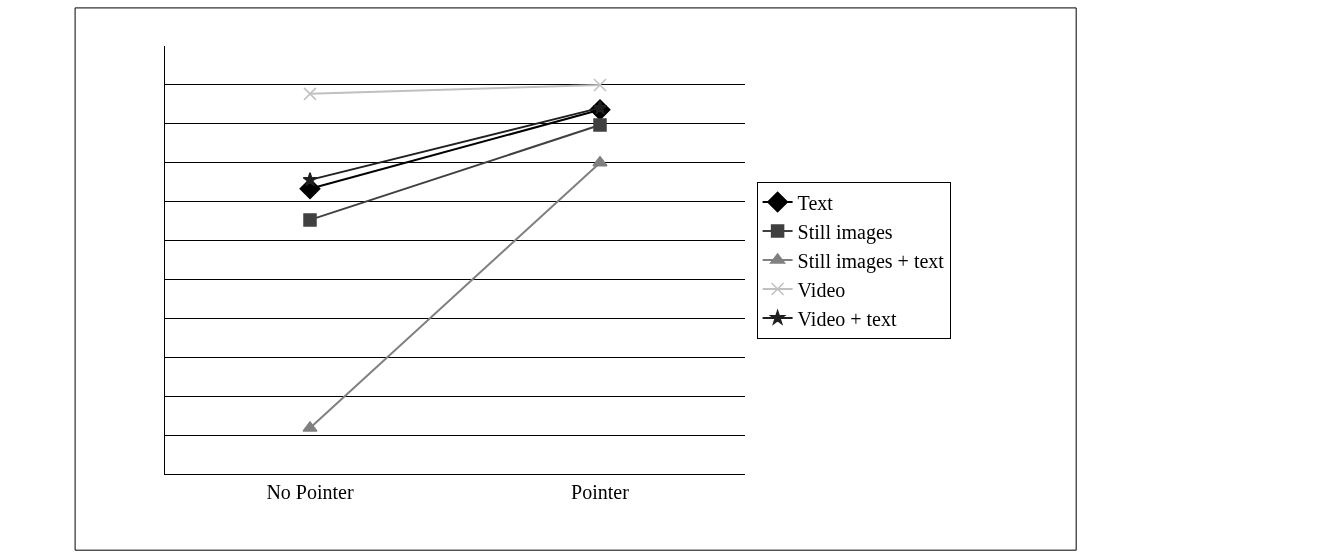 The width and height of the screenshot is (1339, 556). I want to click on legend-label: Video, so click(821, 289).